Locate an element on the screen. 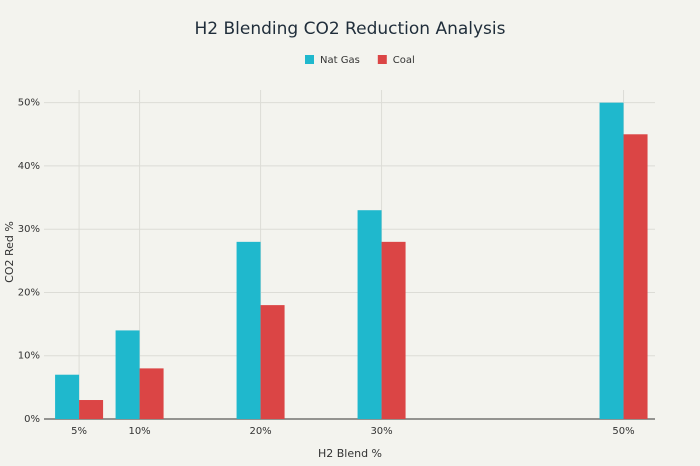 Image resolution: width=700 pixels, height=466 pixels. y-tick-label: 10% is located at coordinates (29, 356).